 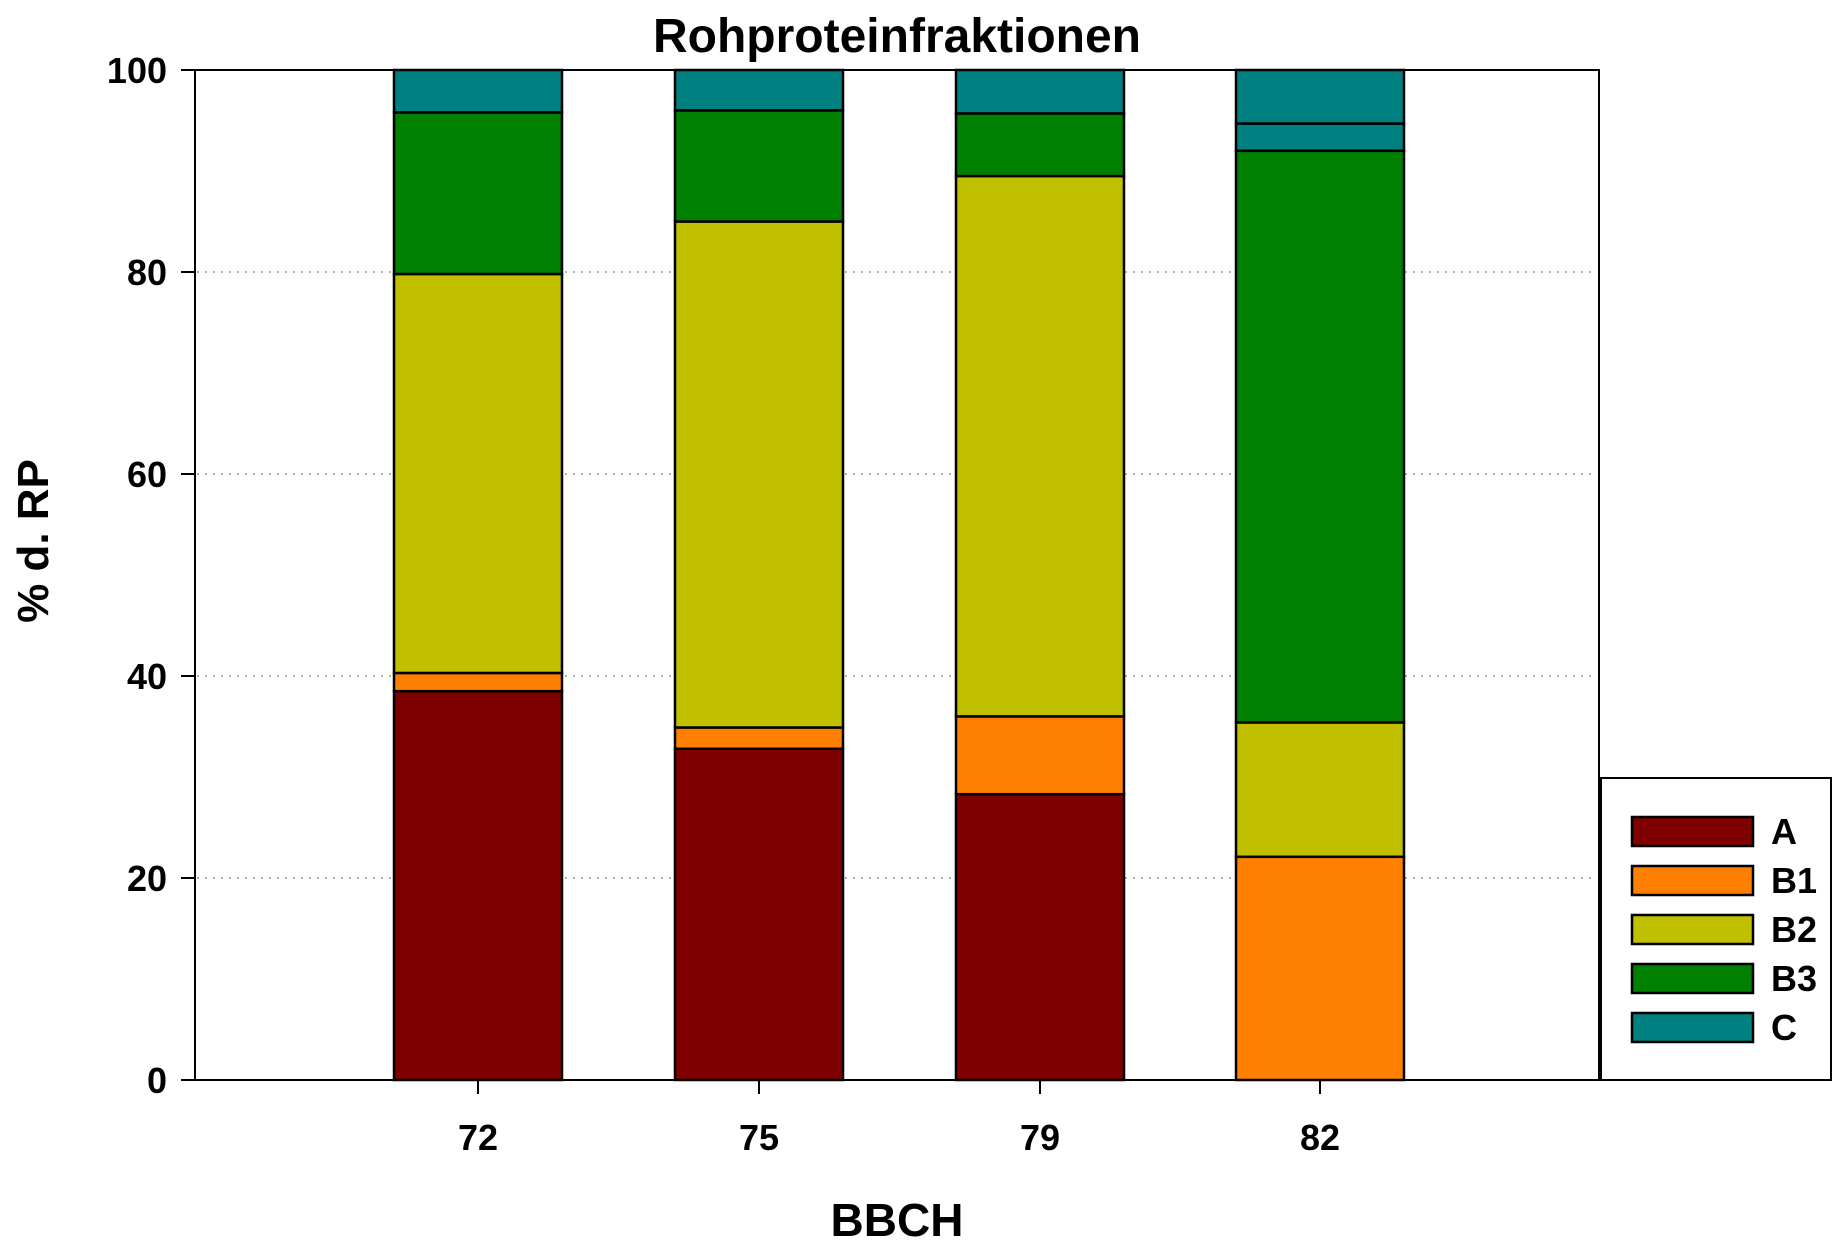 What do you see at coordinates (1794, 978) in the screenshot?
I see `legend-label-b3: B3` at bounding box center [1794, 978].